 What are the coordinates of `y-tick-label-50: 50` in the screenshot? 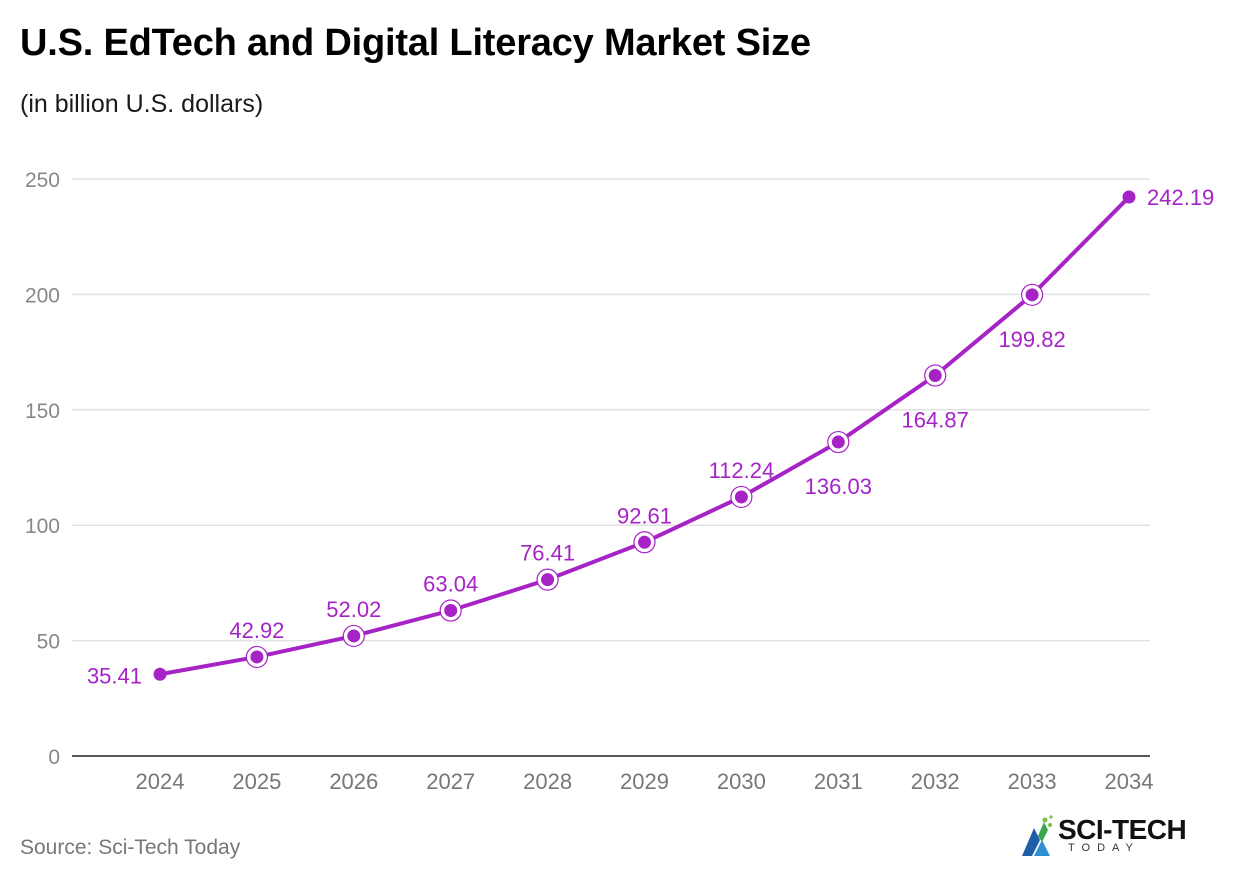 It's located at (48, 642).